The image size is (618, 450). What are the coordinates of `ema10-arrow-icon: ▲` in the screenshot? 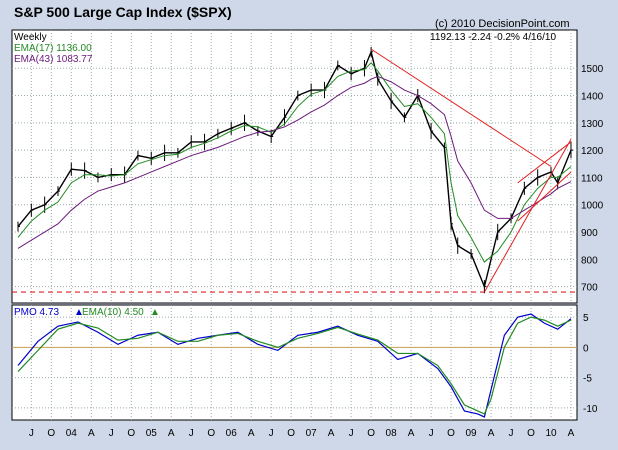 It's located at (155, 312).